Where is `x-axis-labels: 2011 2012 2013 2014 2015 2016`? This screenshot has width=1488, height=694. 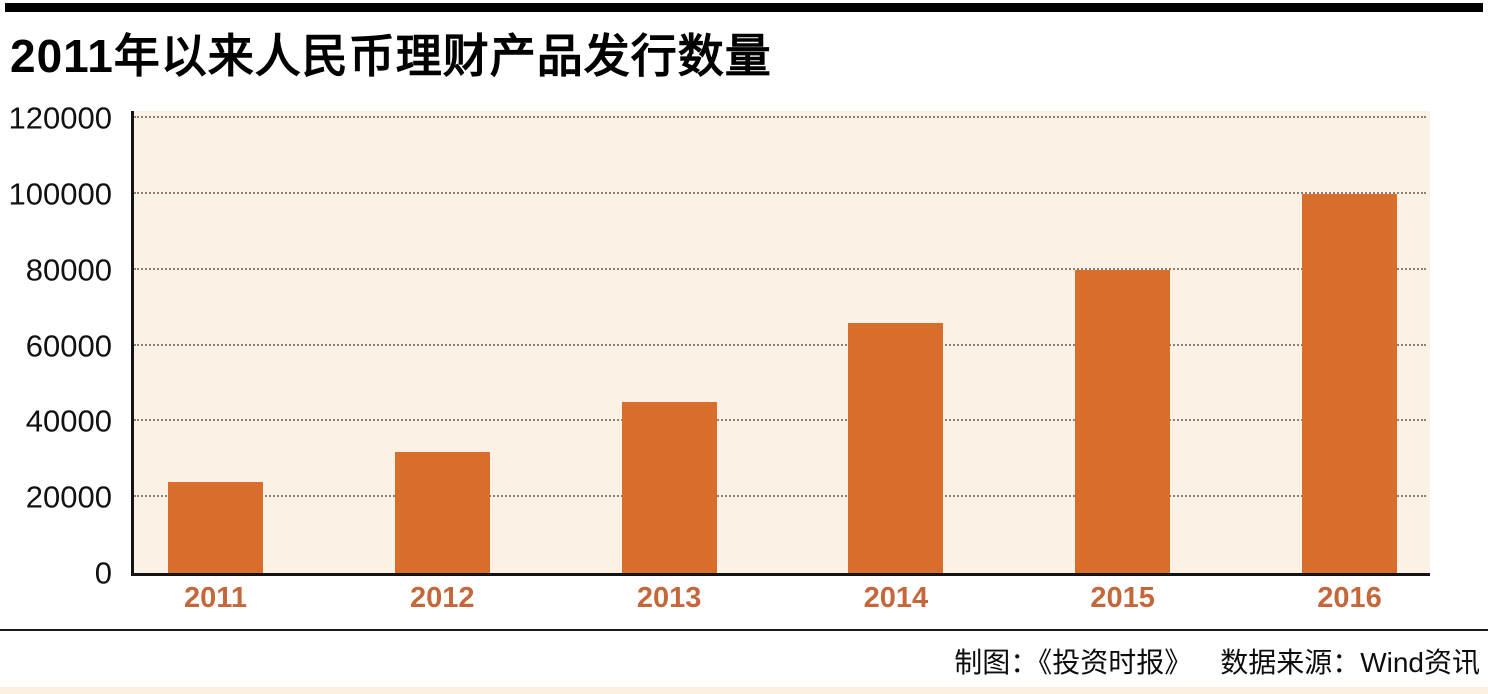 x-axis-labels: 2011 2012 2013 2014 2015 2016 is located at coordinates (782, 600).